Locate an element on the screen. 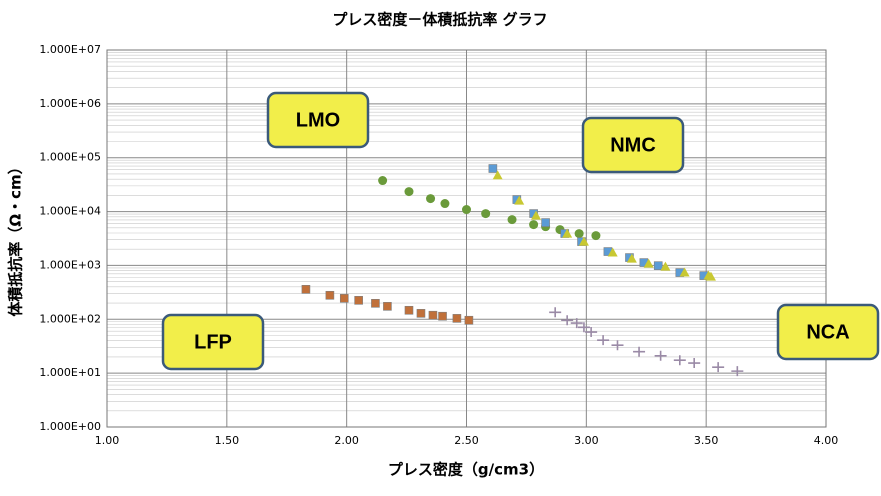 The width and height of the screenshot is (881, 496). x-axis-title: プレス密度（g/cm3） is located at coordinates (466, 470).